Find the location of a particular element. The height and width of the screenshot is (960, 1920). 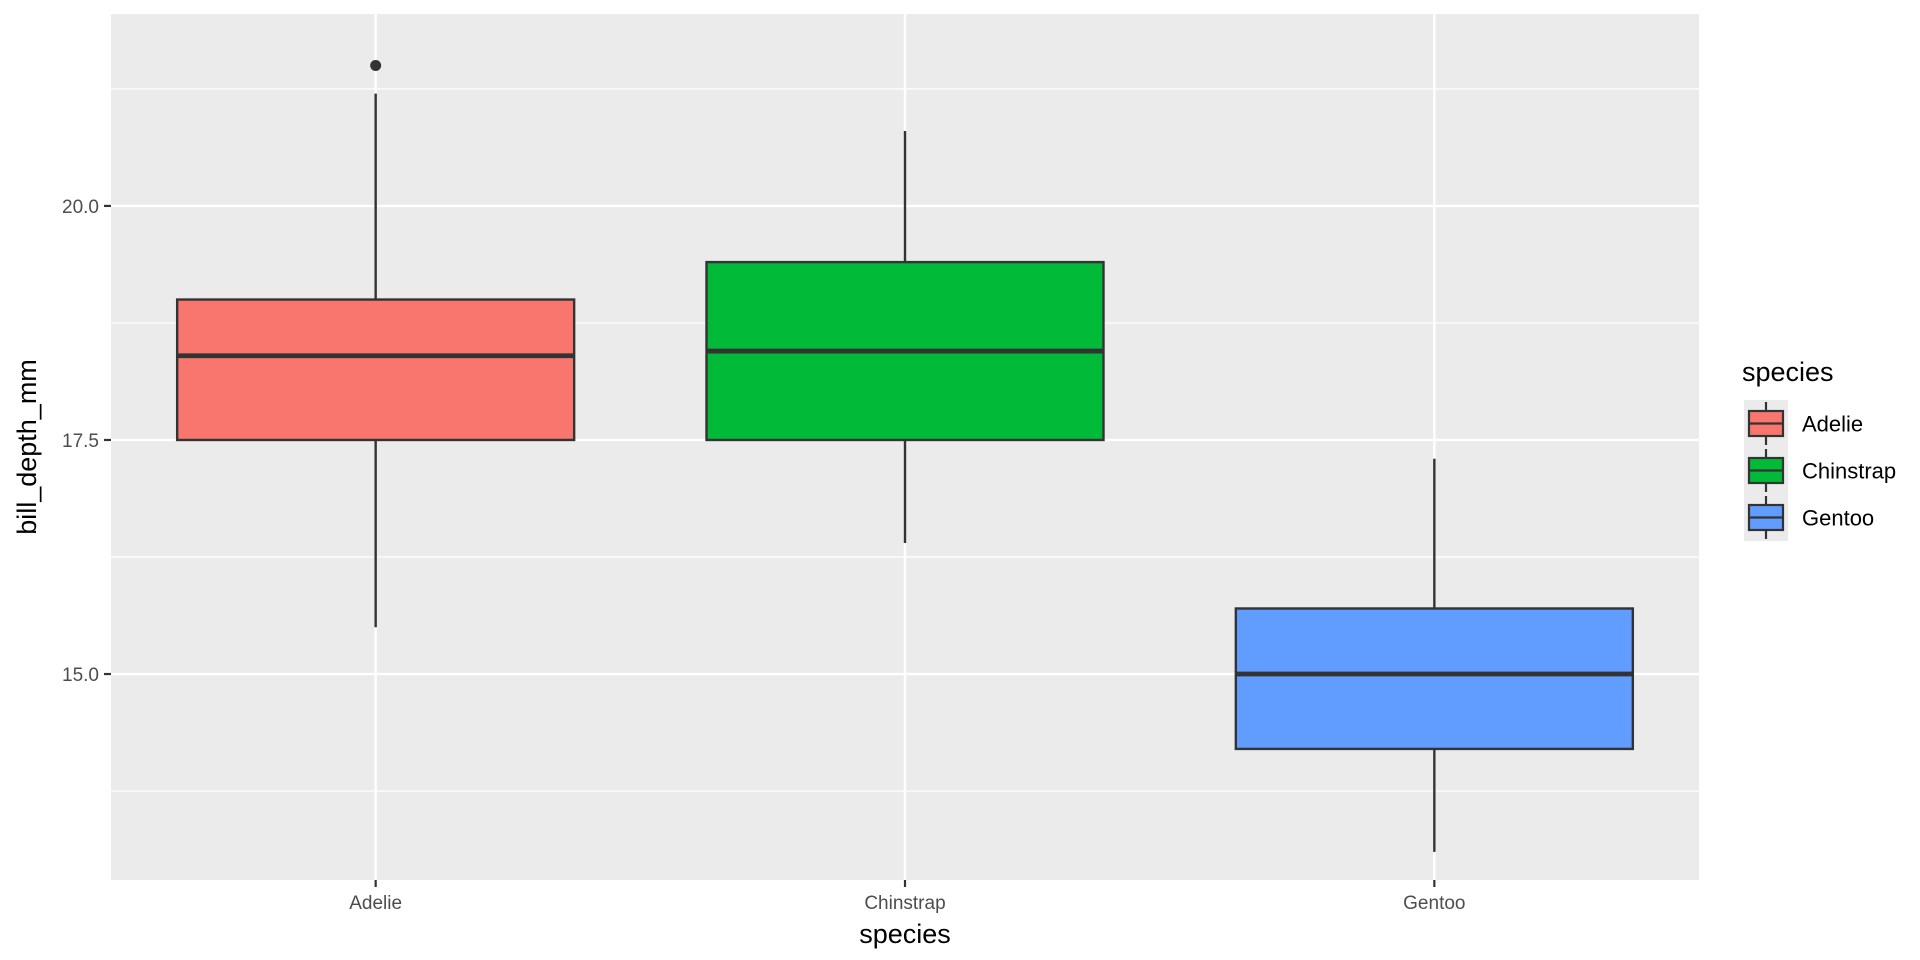

legend-label: Adelie is located at coordinates (1832, 424).